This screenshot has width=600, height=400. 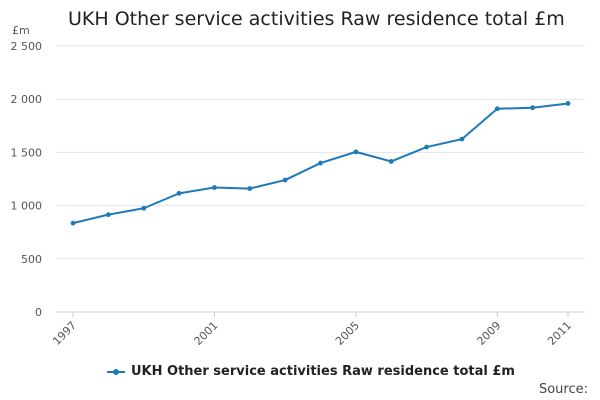 I want to click on x-tick-label: 1997, so click(x=64, y=333).